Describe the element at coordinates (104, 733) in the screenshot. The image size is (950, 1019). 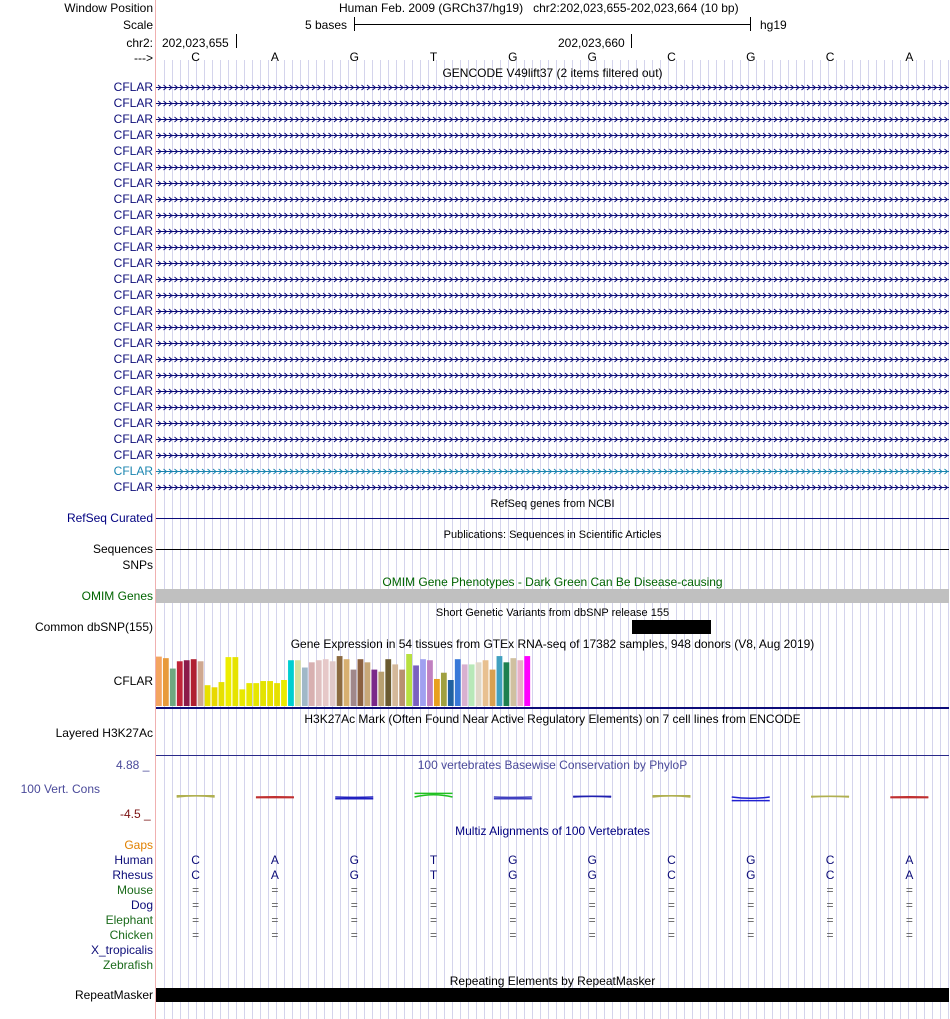
I see `h3k27ac-track-label: Layered H3K27Ac` at that location.